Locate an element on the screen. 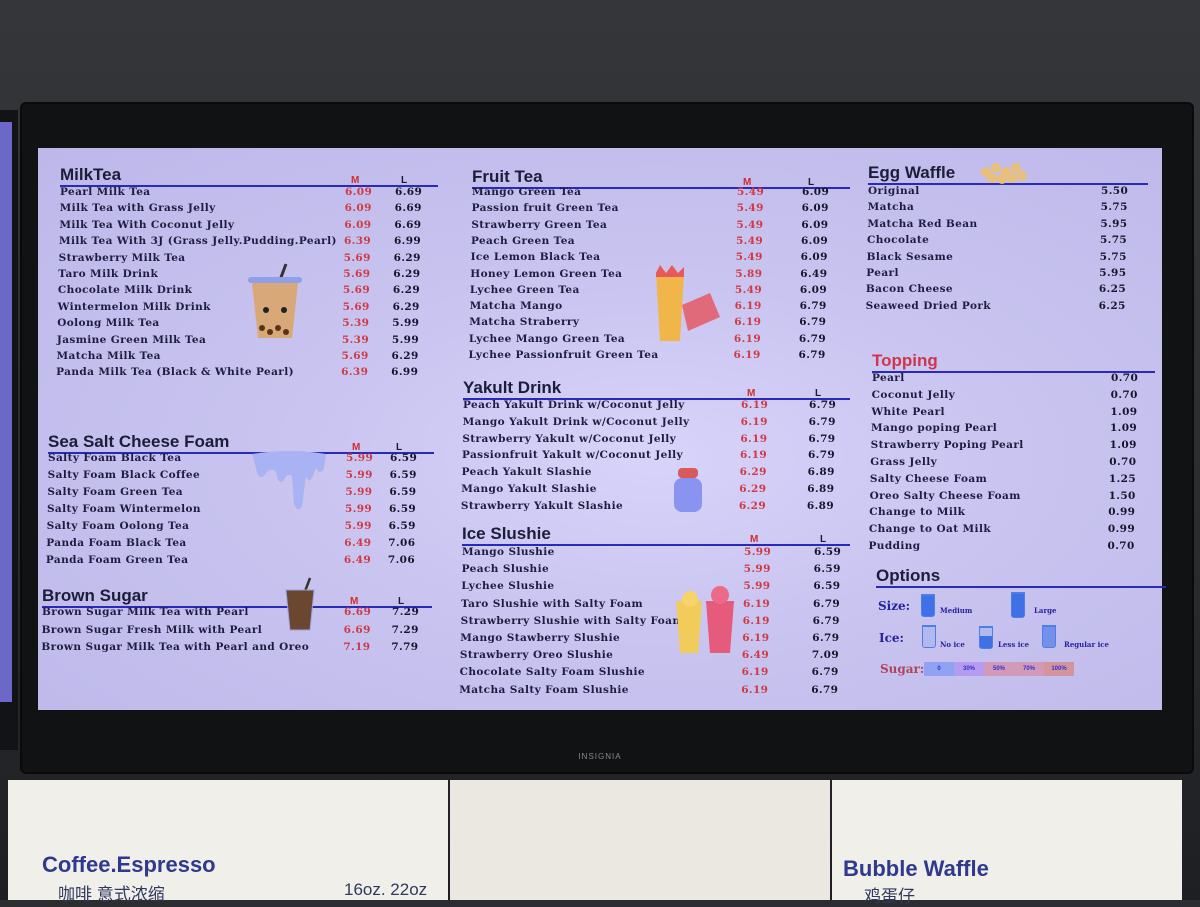  menu-item: Strawberry Poping Pearl 1.09 is located at coordinates (1012, 445).